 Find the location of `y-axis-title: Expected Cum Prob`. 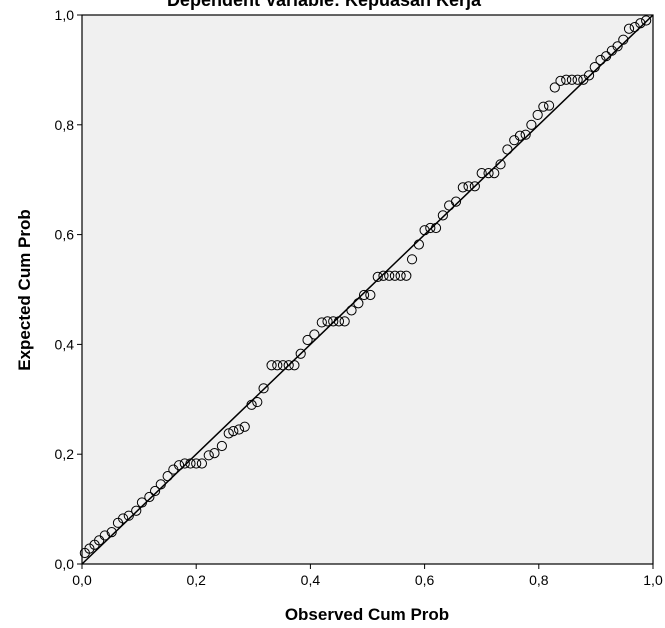

y-axis-title: Expected Cum Prob is located at coordinates (24, 290).